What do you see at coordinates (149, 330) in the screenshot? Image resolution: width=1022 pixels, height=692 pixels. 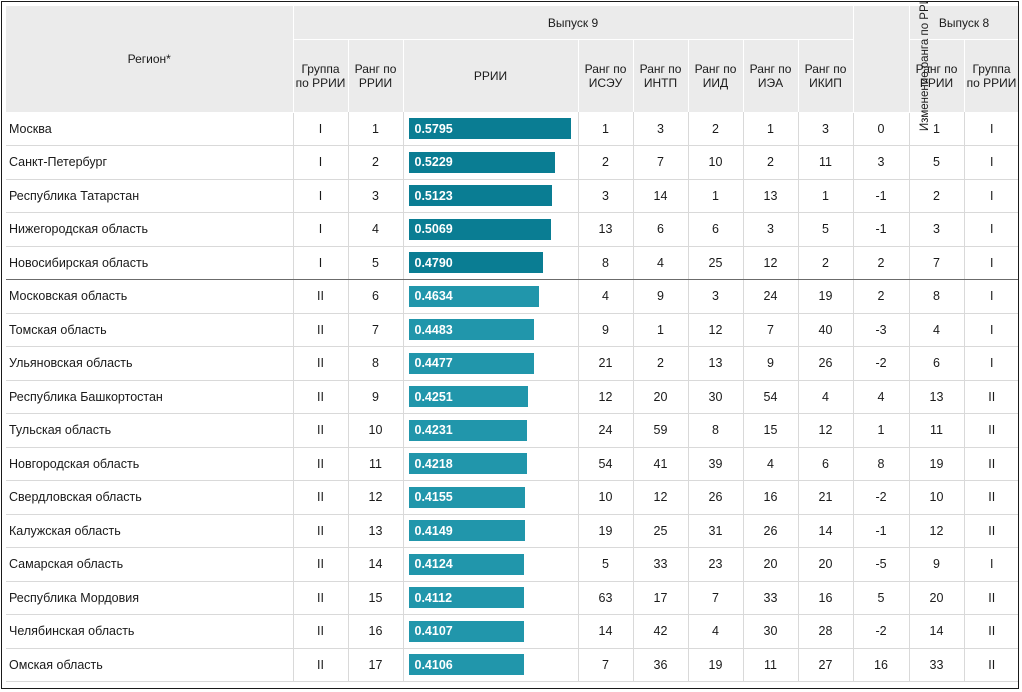 I see `region-cell: Томская область` at bounding box center [149, 330].